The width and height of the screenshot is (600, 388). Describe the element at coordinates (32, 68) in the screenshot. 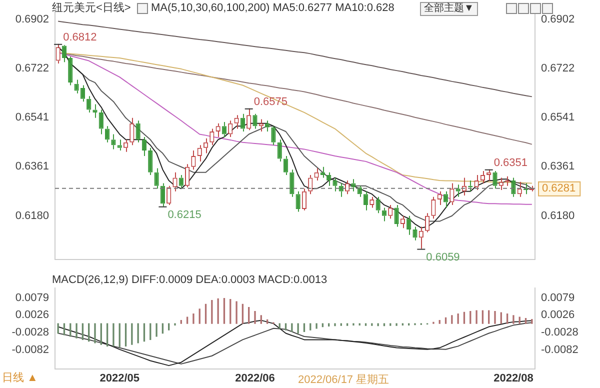

I see `y-tick-label: 0.6722` at that location.